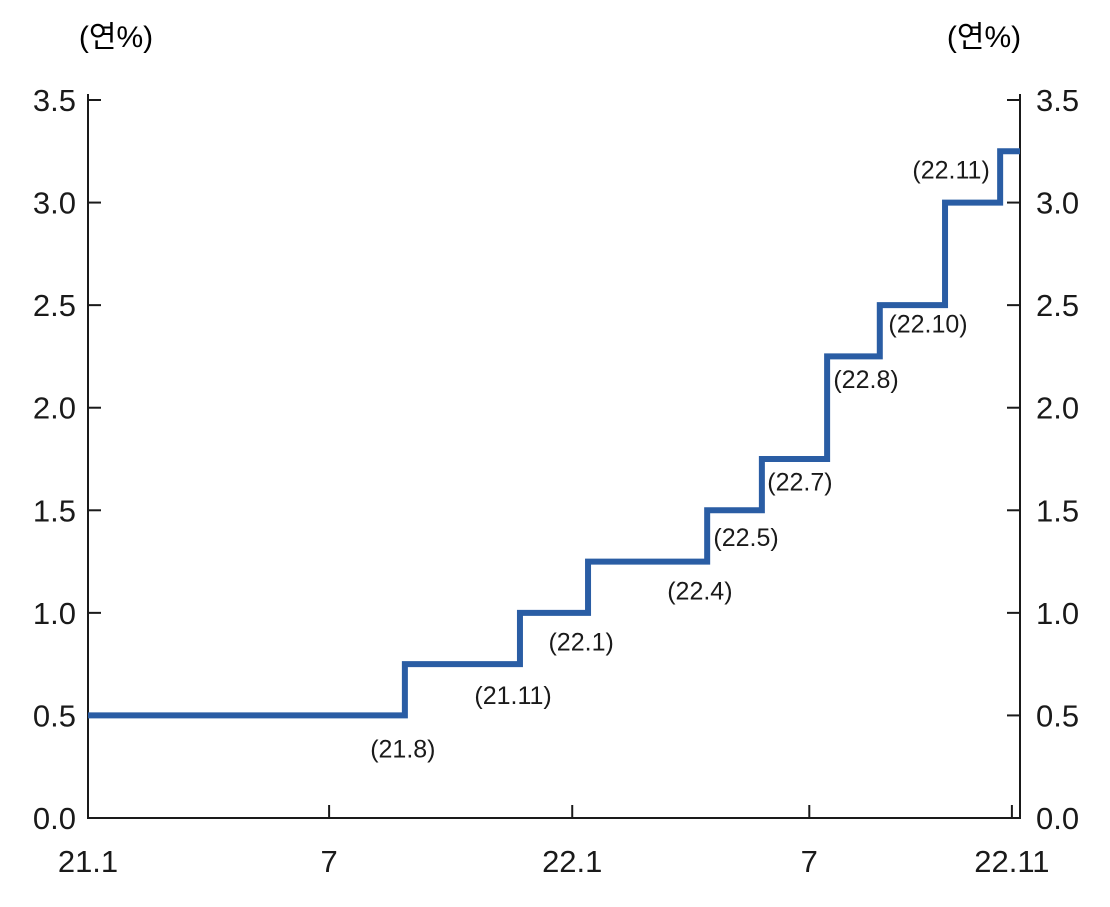  I want to click on y-tick-label-right: 3.0, so click(1057, 203).